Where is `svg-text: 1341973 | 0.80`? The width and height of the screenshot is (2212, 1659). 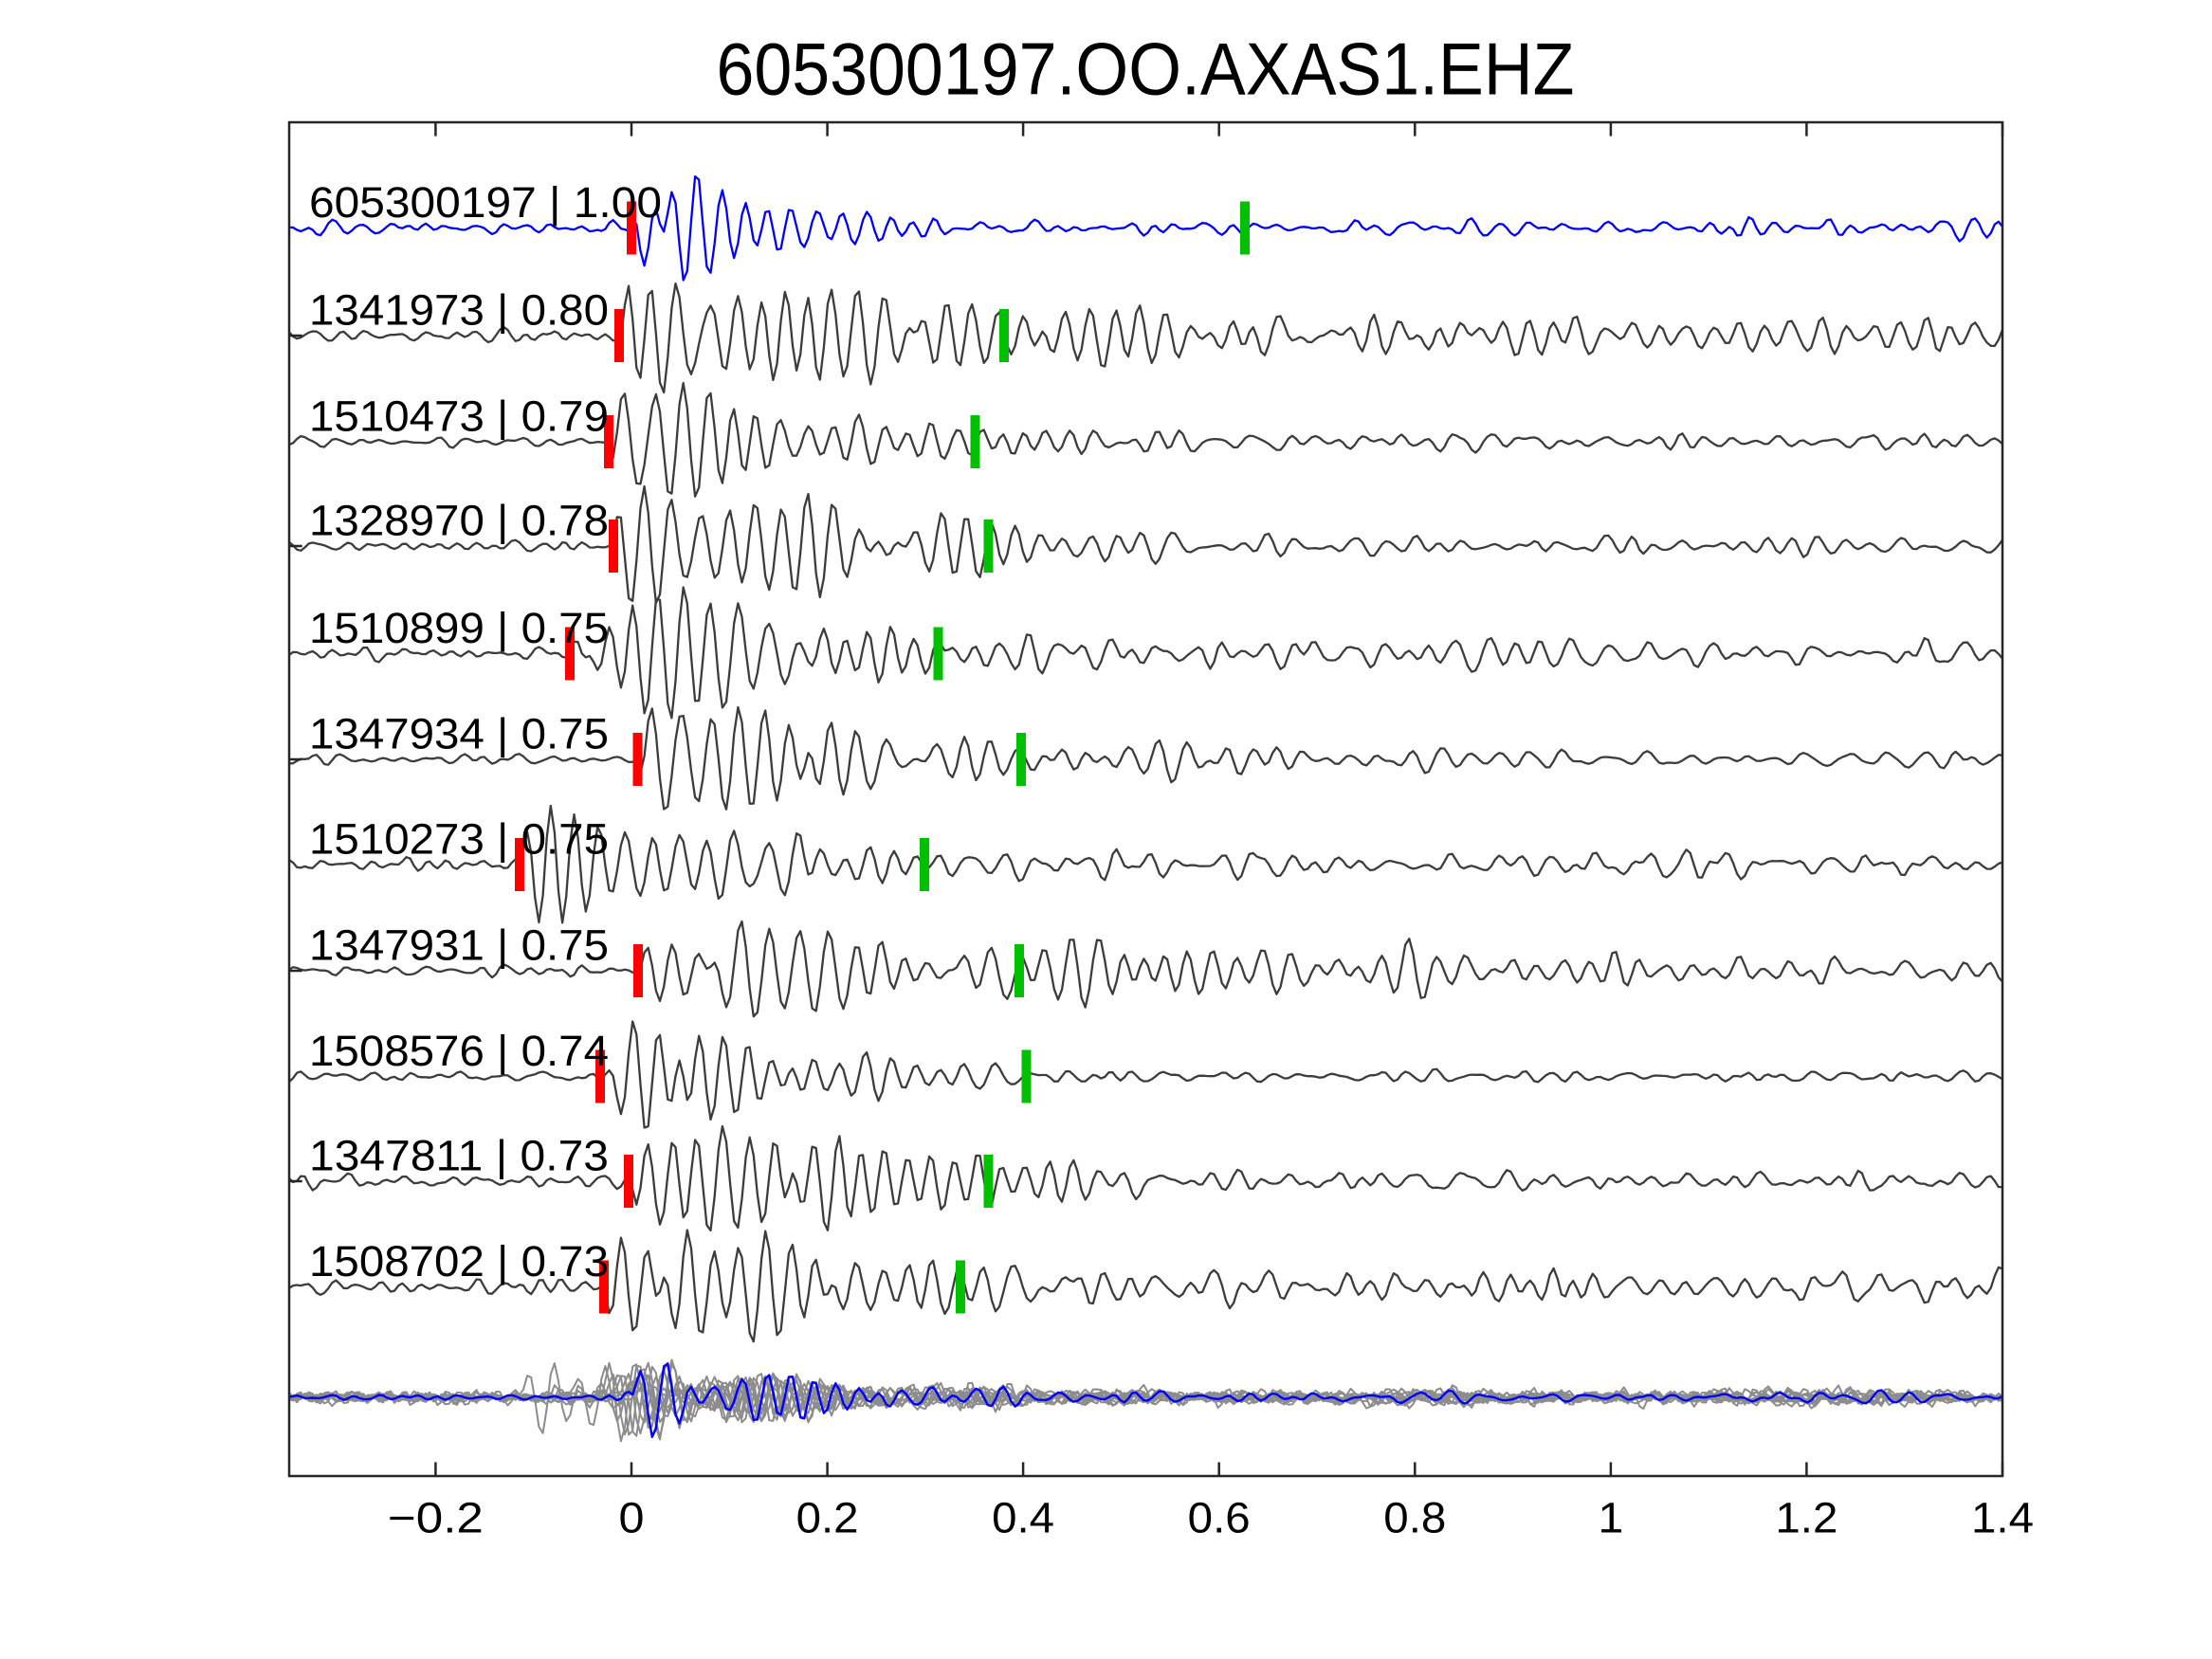 svg-text: 1341973 | 0.80 is located at coordinates (459, 310).